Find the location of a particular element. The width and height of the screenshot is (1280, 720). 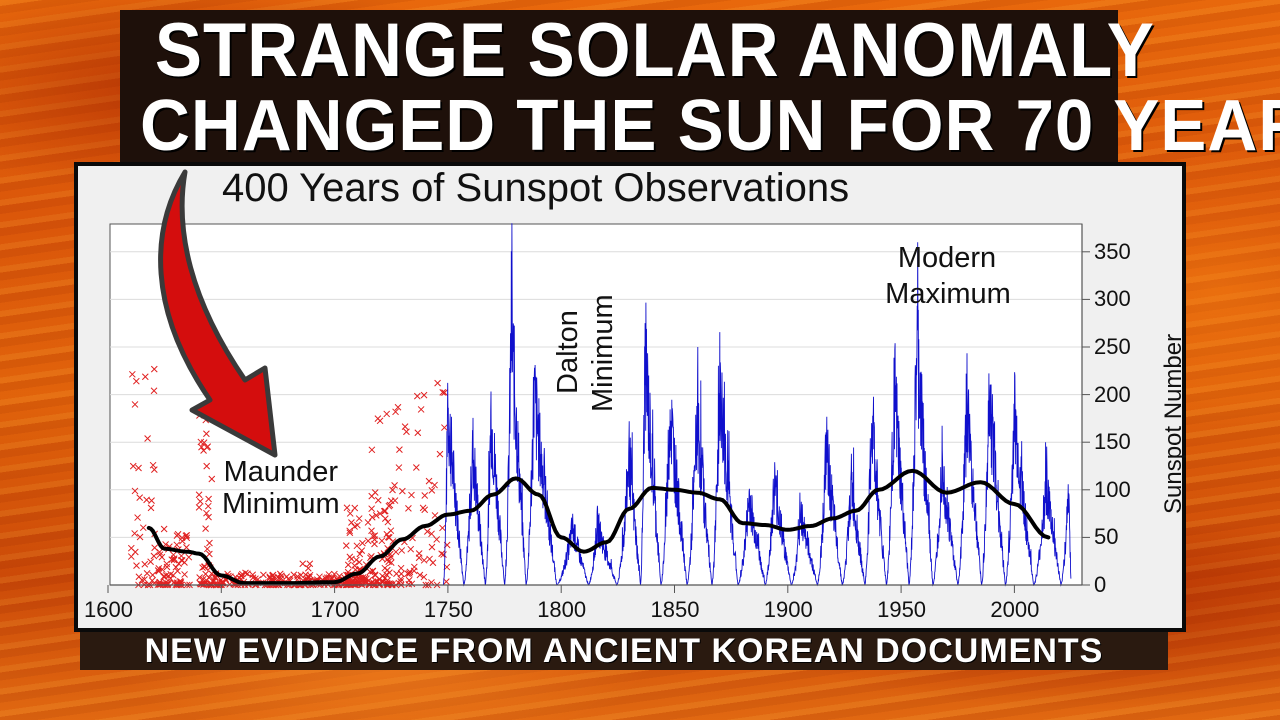

red-arrow-icon is located at coordinates (218, 313).